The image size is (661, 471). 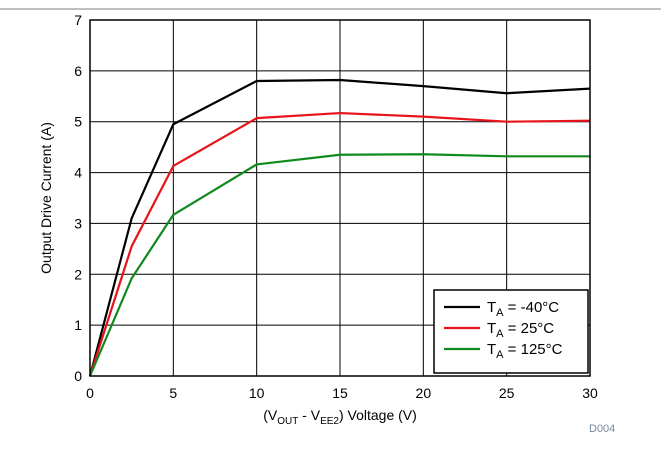 I want to click on legend-label-3: TA = 125°C, so click(x=525, y=351).